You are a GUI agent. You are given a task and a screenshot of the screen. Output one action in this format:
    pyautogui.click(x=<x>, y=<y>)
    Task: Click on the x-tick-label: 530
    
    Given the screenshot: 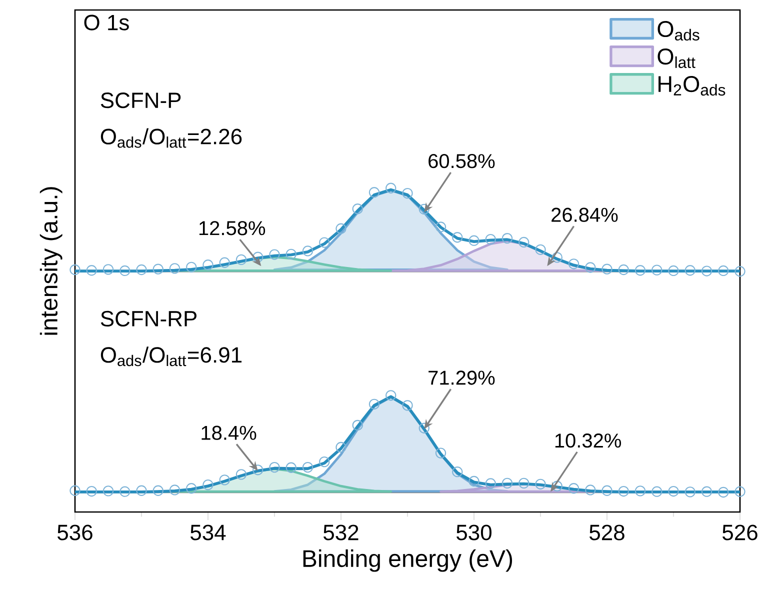 What is the action you would take?
    pyautogui.click(x=474, y=532)
    